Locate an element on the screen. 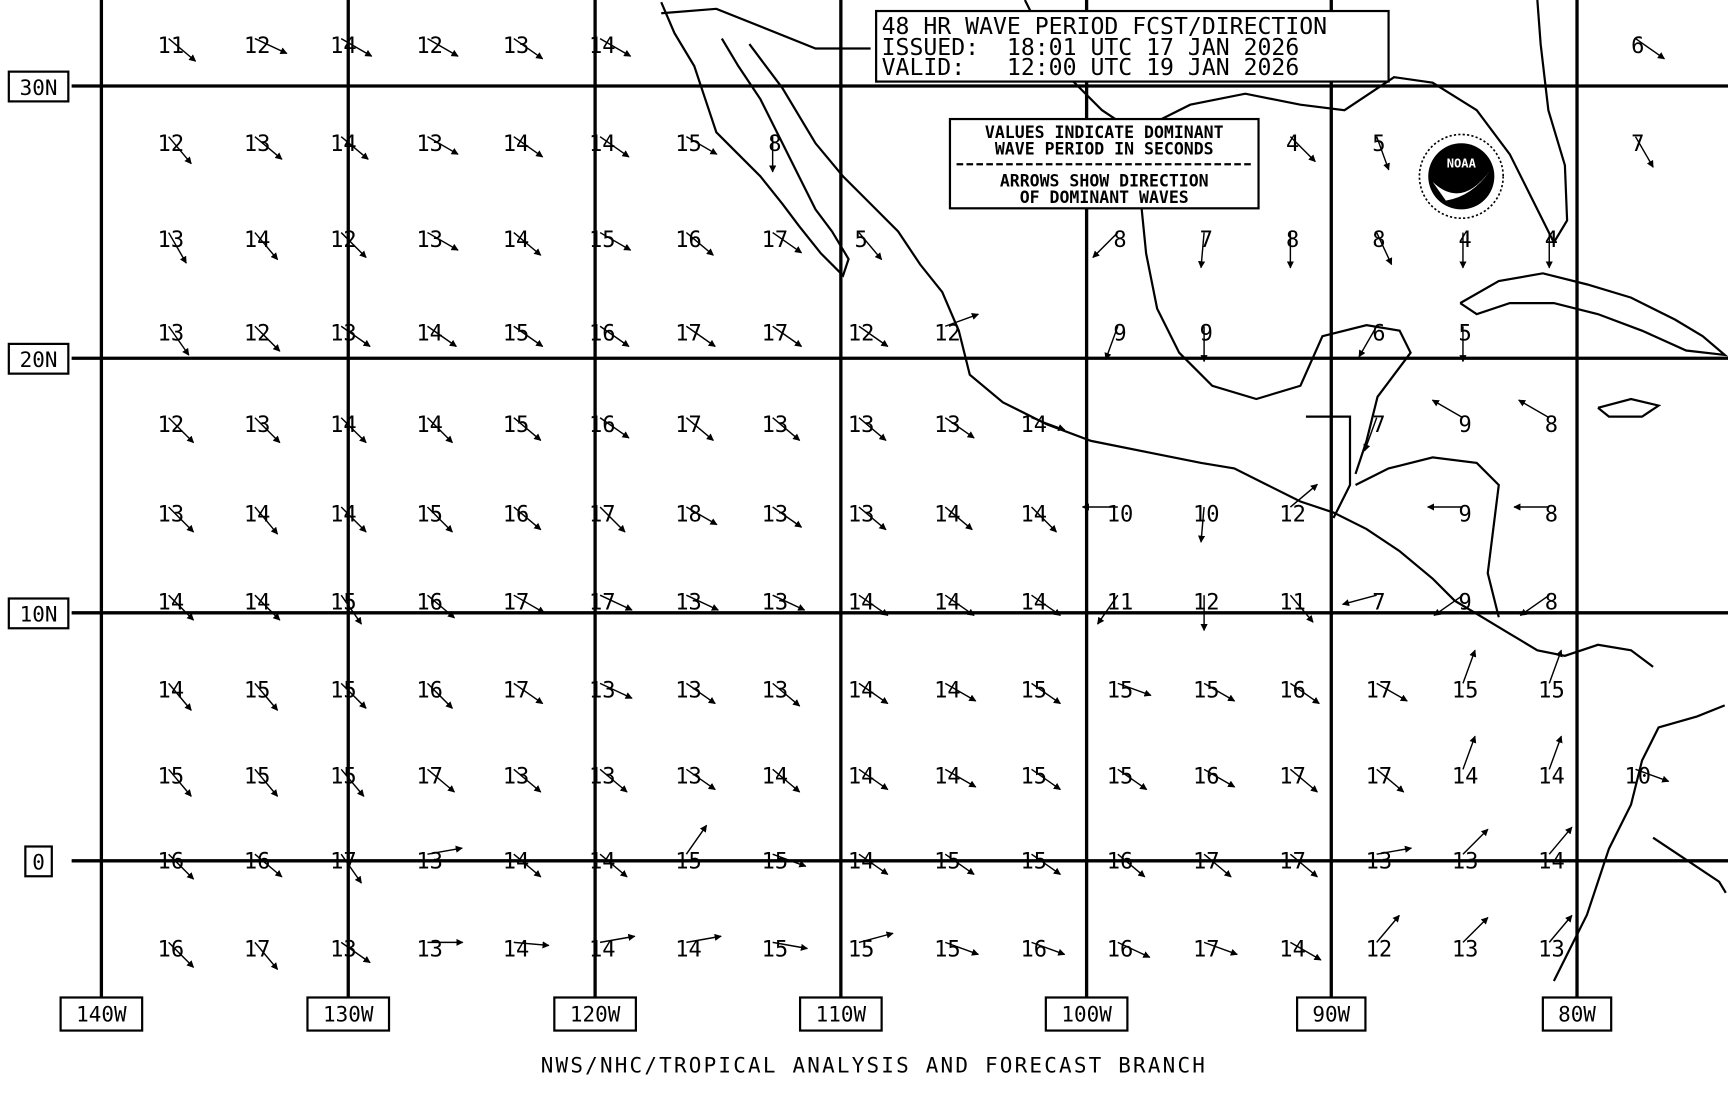 This screenshot has width=1728, height=1100. period-value: 4 is located at coordinates (1551, 240).